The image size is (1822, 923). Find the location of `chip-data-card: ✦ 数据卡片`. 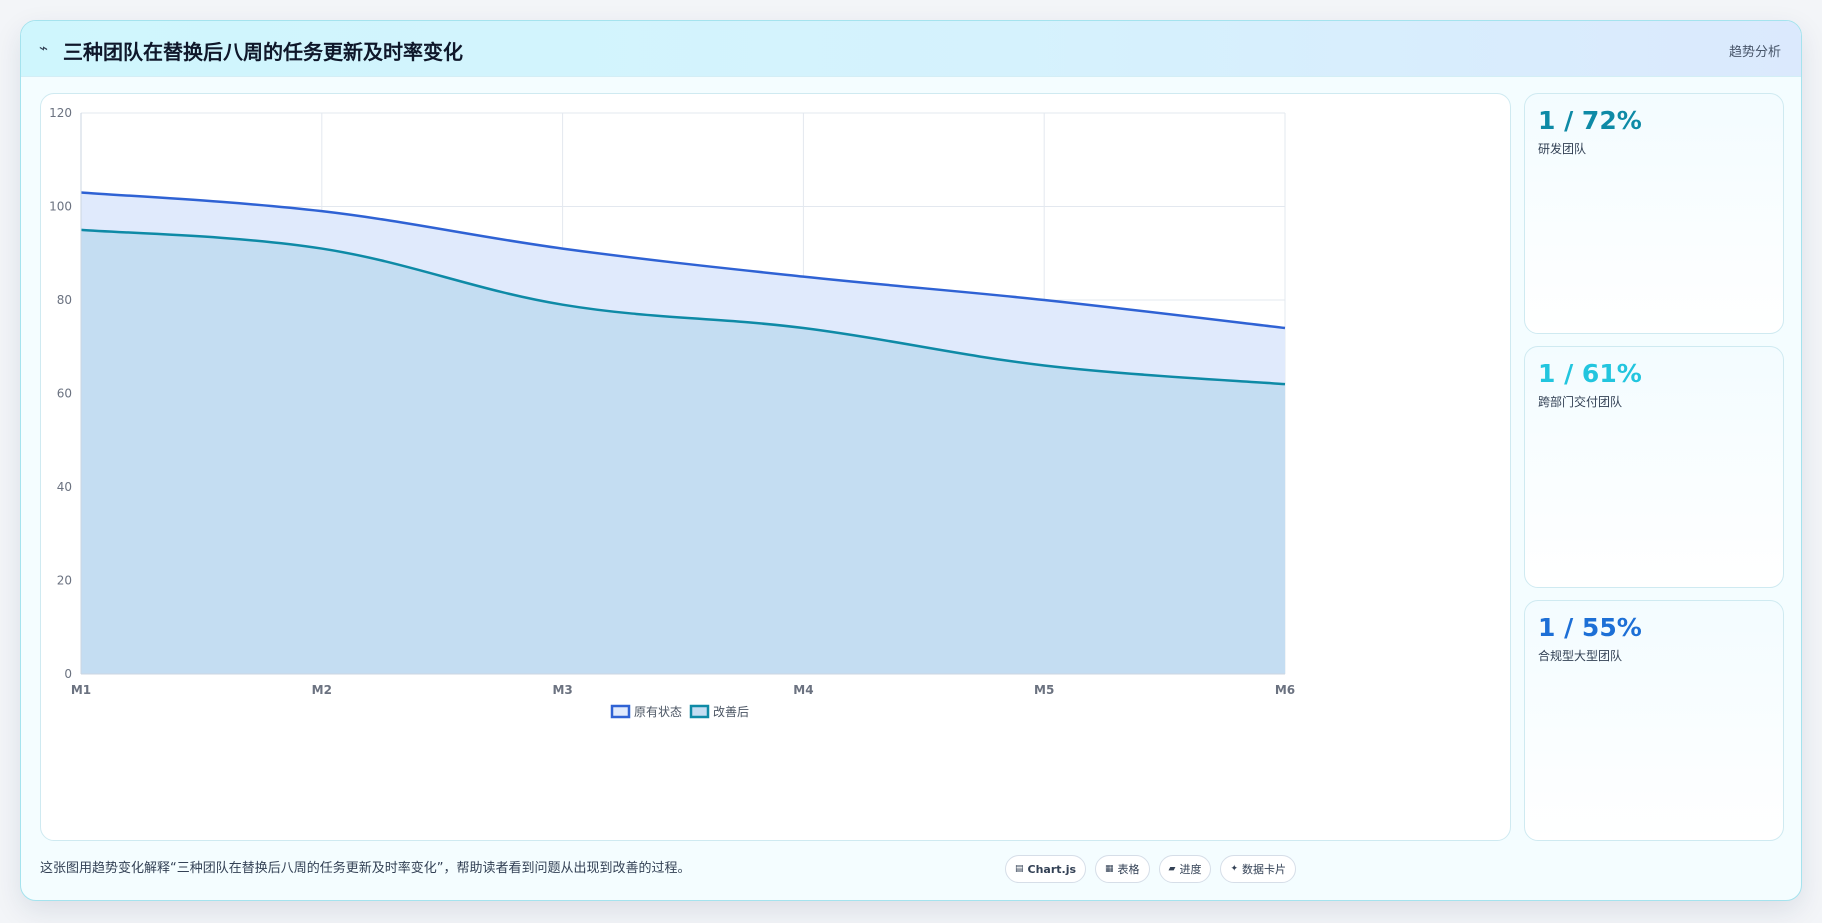

chip-data-card: ✦ 数据卡片 is located at coordinates (1258, 869).